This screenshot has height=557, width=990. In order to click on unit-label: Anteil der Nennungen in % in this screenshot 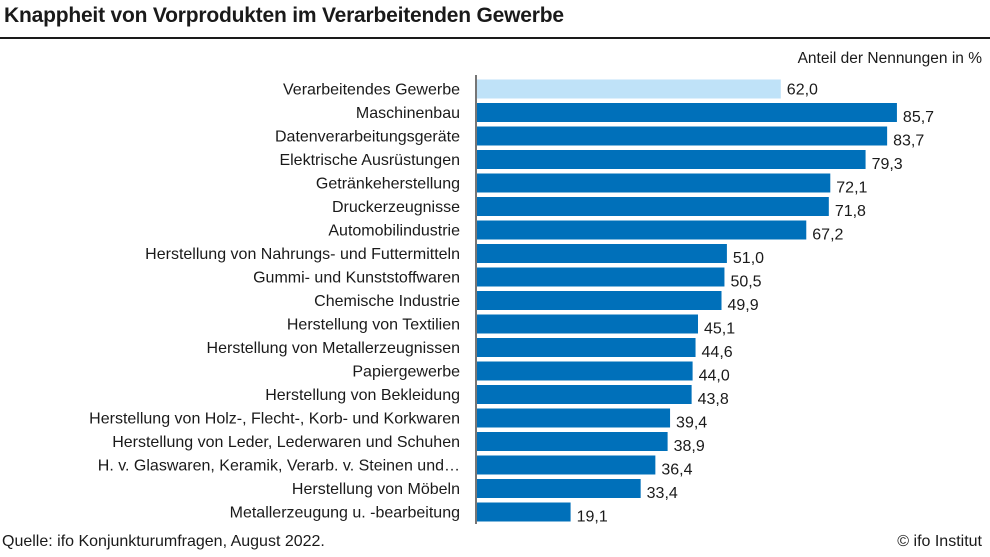, I will do `click(889, 58)`.